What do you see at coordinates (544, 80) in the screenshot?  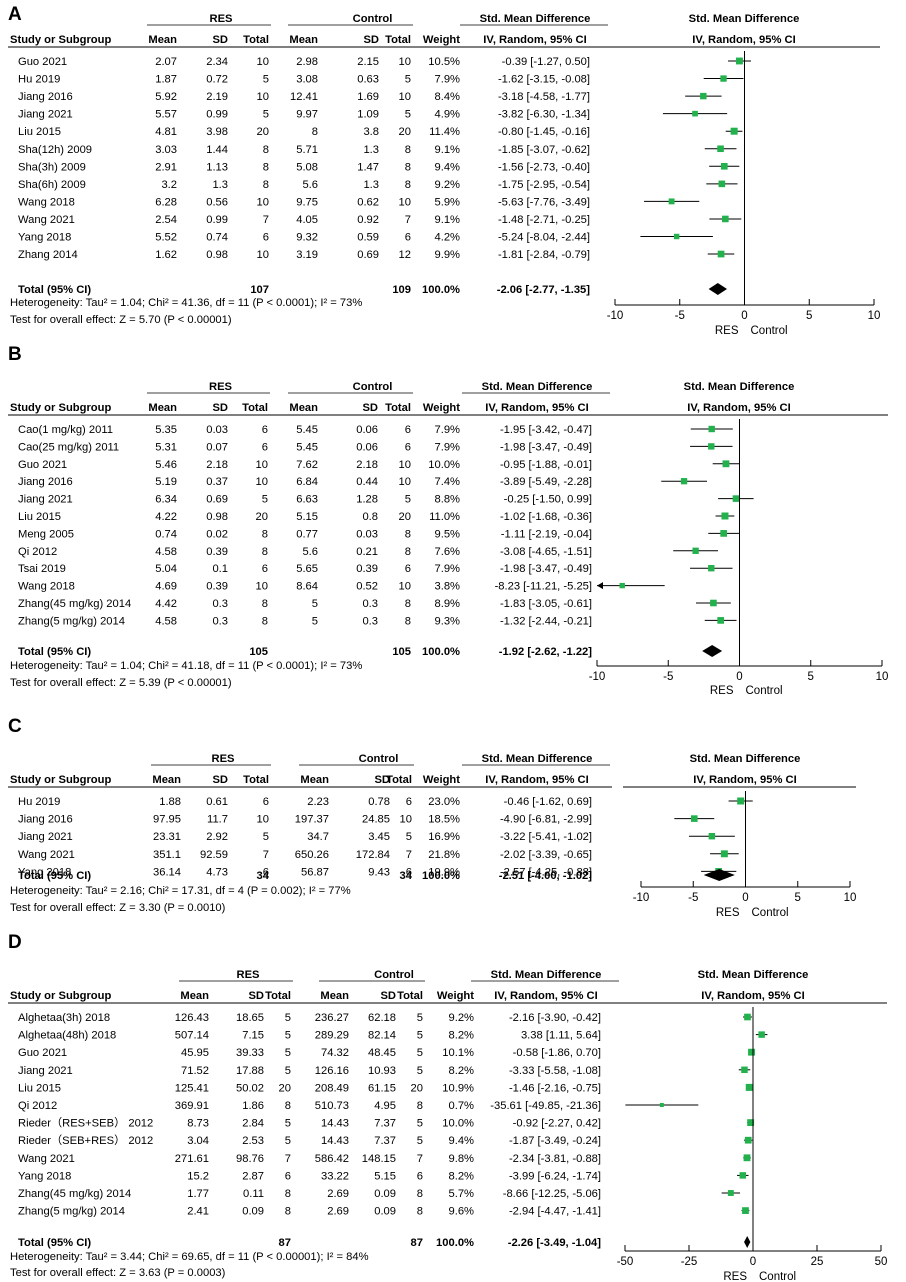 I see `ci-text: -1.62 [-3.15, -0.08]` at bounding box center [544, 80].